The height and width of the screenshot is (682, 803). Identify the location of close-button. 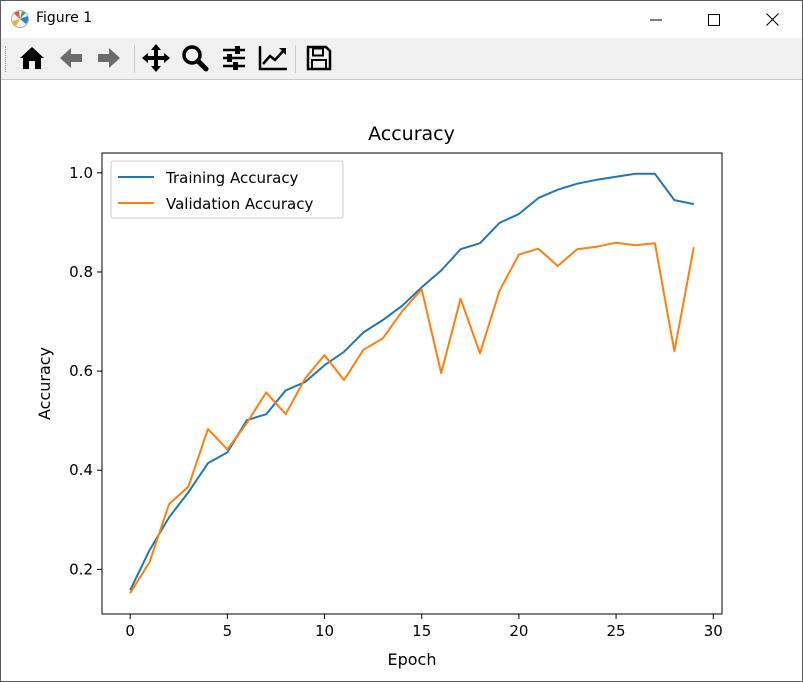
(772, 19).